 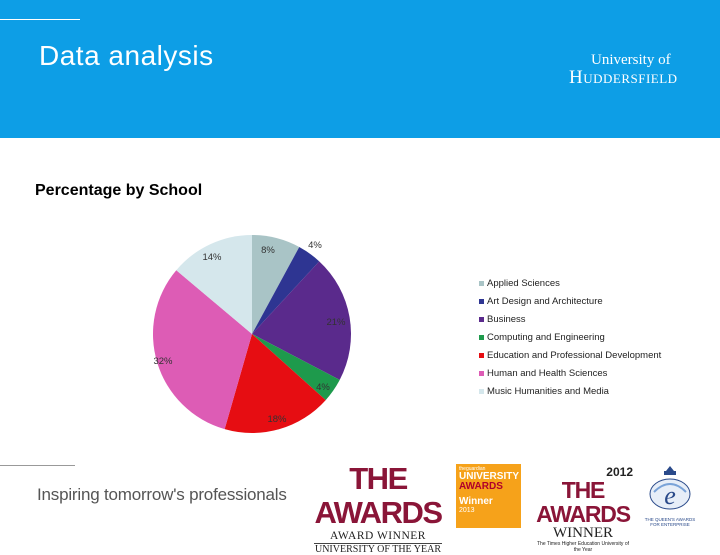 I want to click on queens-award-text: THE QUEEN'S AWARDS FOR ENTERPRISE, so click(x=670, y=522).